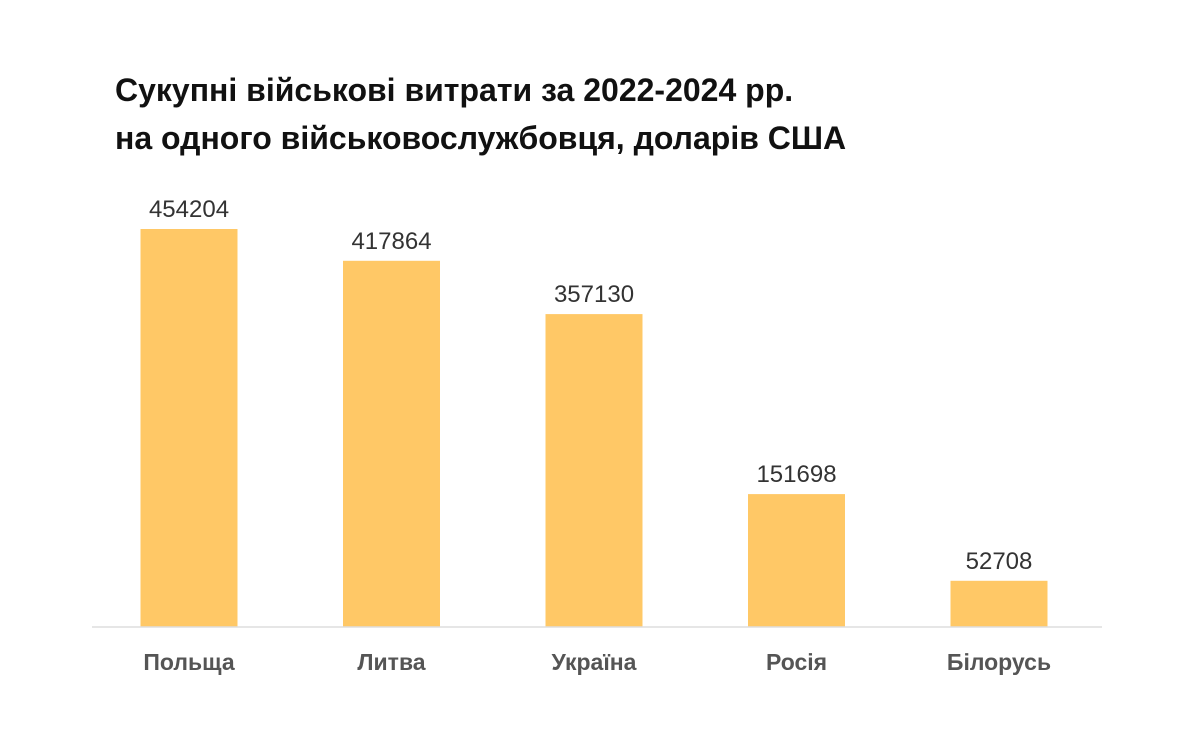  I want to click on category-label-2: Литва, so click(391, 662).